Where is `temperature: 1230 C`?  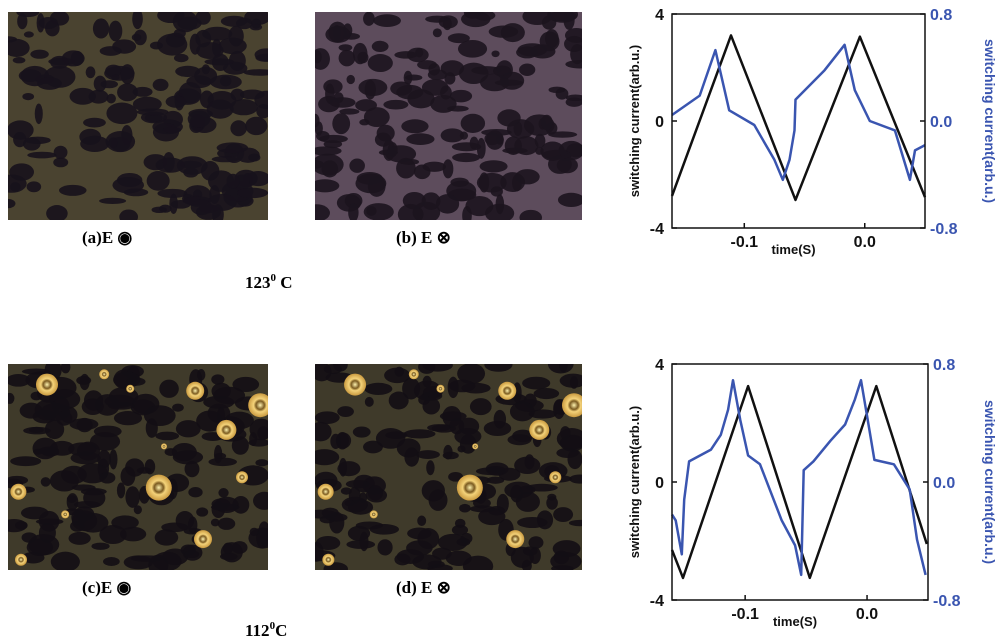 temperature: 1230 C is located at coordinates (269, 282).